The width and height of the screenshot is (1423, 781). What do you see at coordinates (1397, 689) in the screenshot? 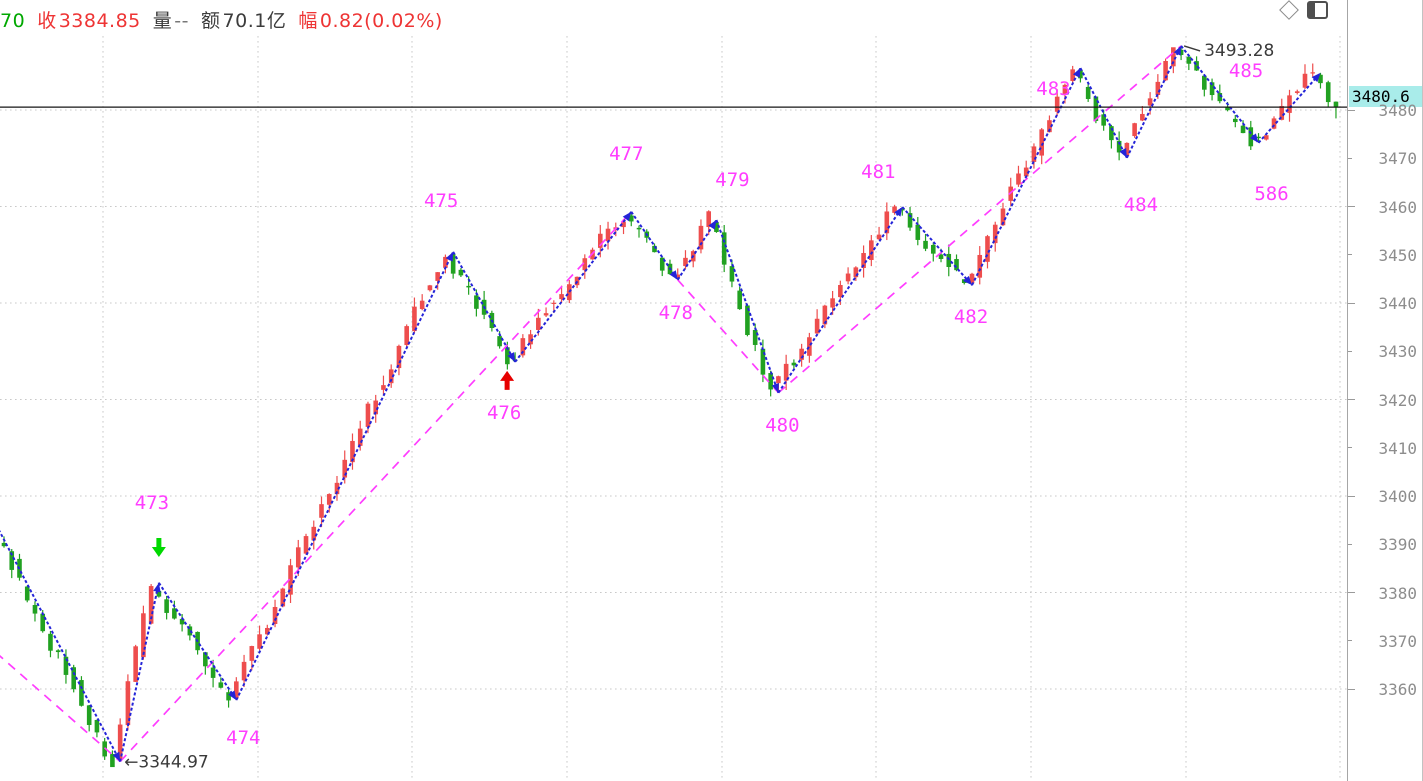
I see `axis-tick-label: 3360` at bounding box center [1397, 689].